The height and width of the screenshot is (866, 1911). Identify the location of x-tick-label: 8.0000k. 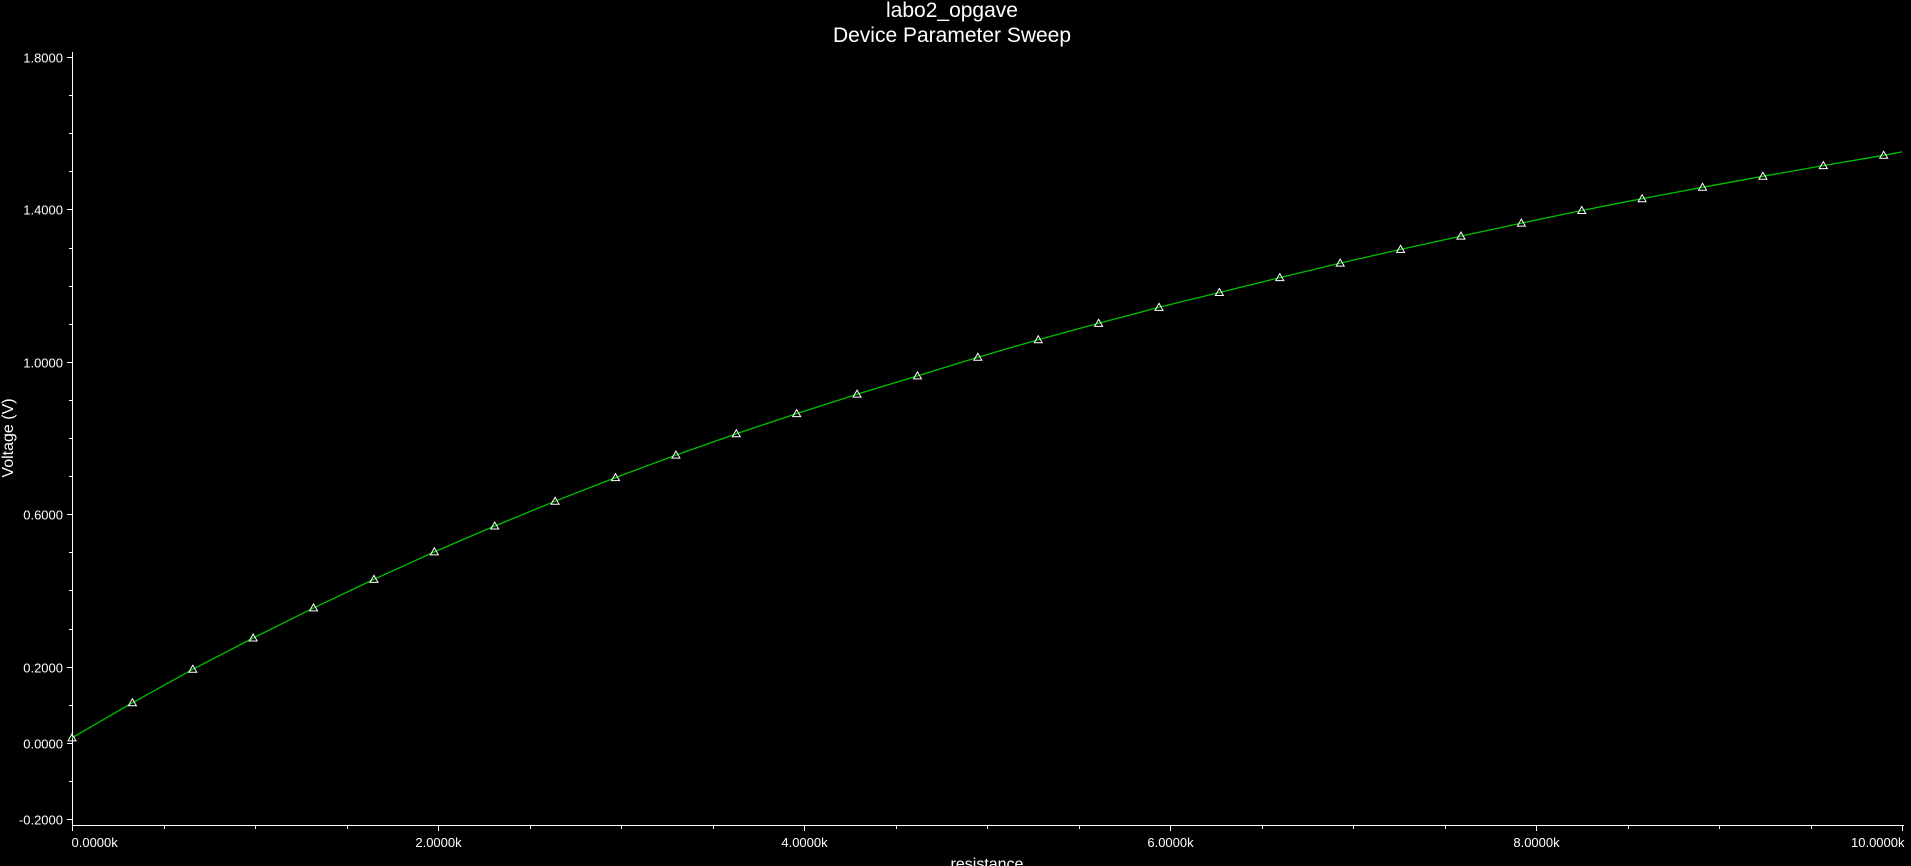
(1536, 842).